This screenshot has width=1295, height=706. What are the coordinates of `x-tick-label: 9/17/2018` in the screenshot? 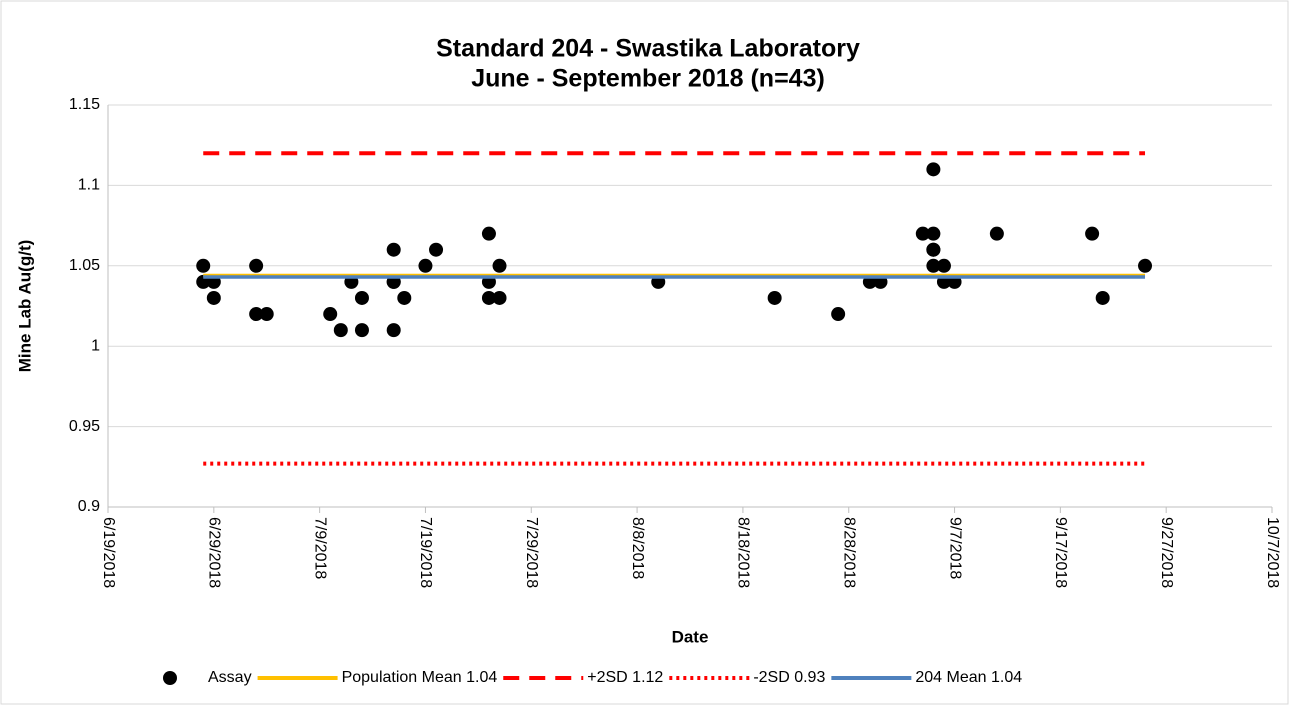 It's located at (1060, 552).